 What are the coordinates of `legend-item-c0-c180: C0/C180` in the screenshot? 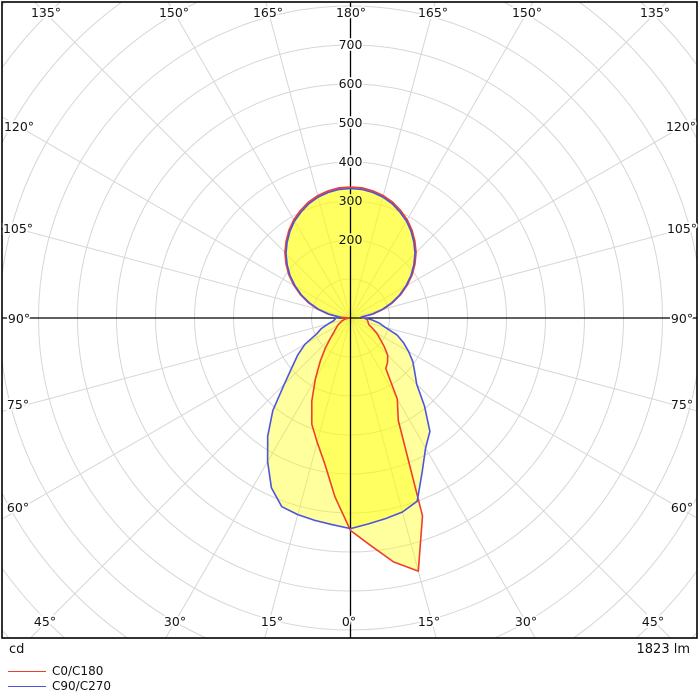 It's located at (150, 671).